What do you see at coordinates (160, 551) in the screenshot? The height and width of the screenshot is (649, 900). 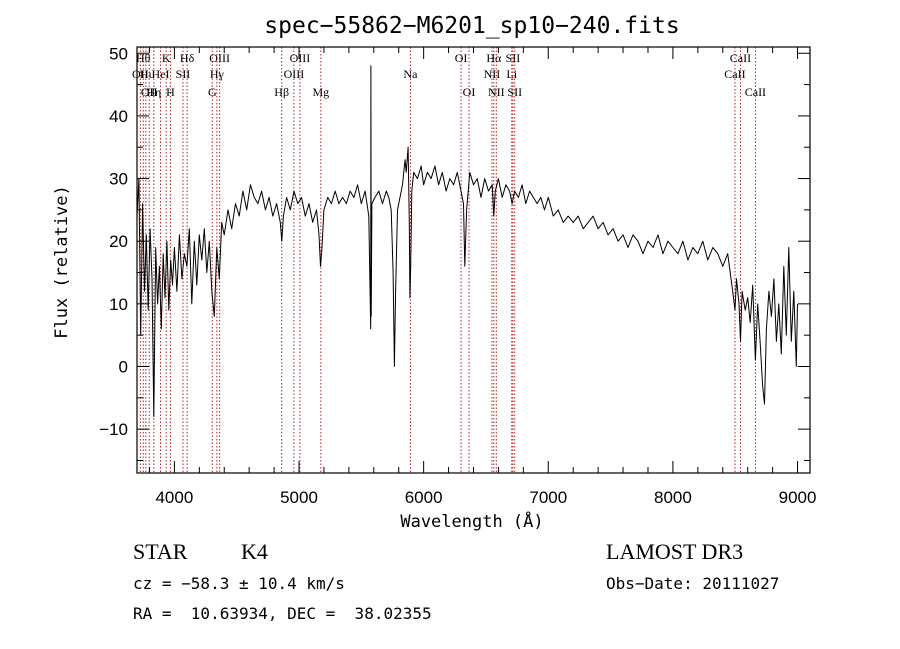 I see `object-class: STAR` at bounding box center [160, 551].